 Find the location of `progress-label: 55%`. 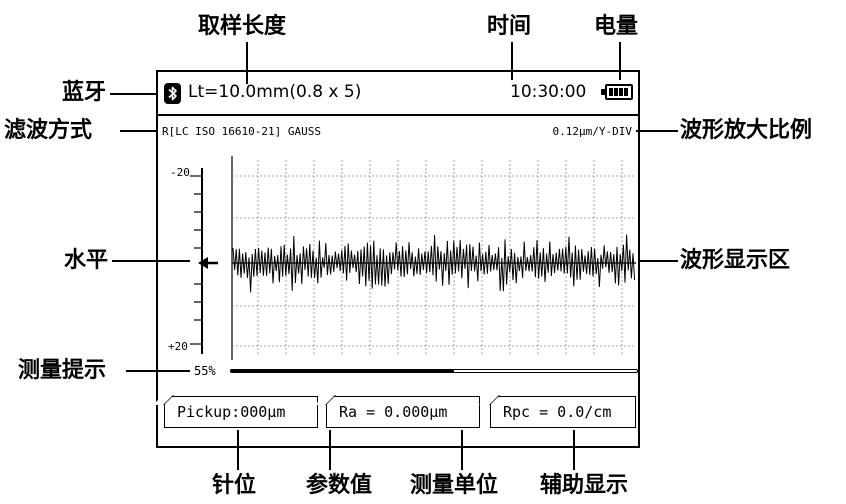

progress-label: 55% is located at coordinates (205, 371).